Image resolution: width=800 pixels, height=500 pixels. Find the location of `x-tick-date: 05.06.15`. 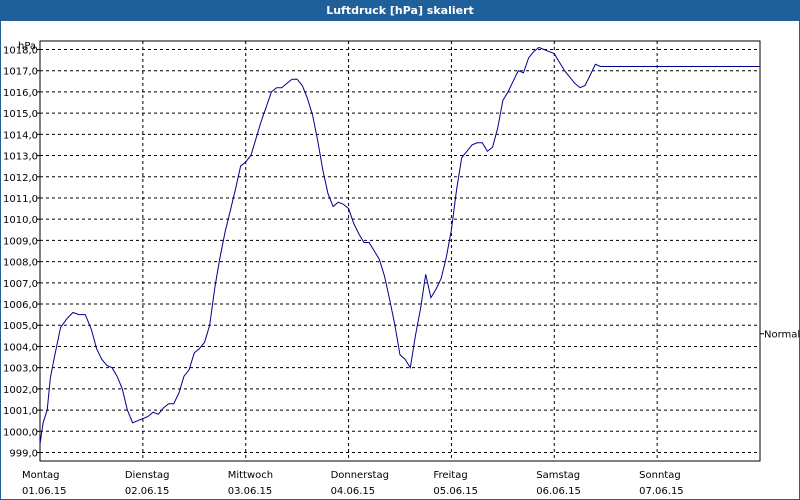

x-tick-date: 05.06.15 is located at coordinates (455, 491).